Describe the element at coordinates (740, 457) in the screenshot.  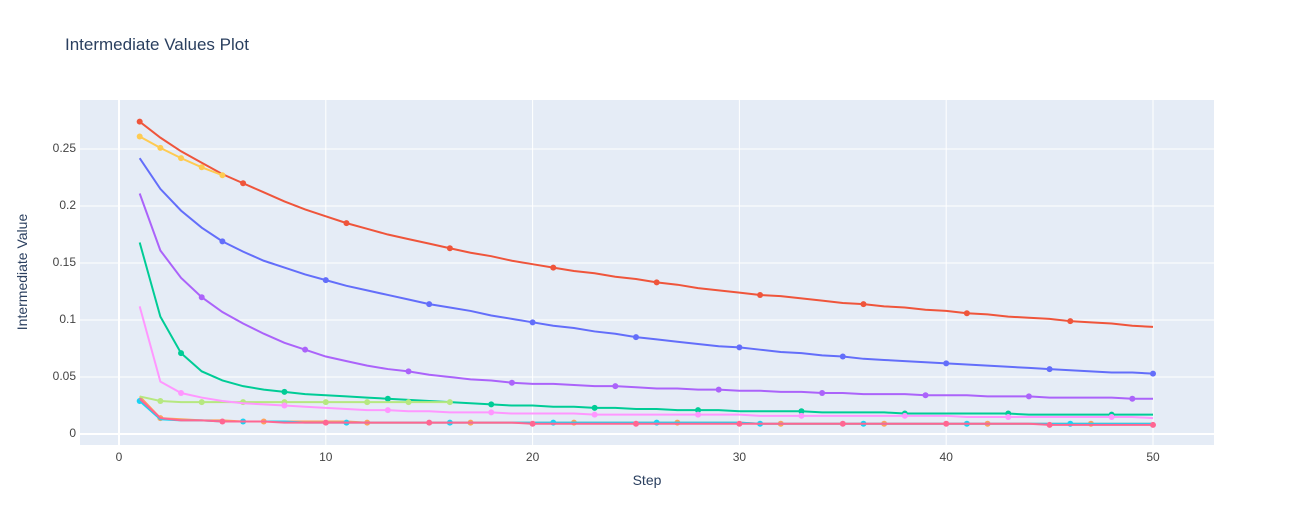
I see `x-tick-label: 30` at that location.